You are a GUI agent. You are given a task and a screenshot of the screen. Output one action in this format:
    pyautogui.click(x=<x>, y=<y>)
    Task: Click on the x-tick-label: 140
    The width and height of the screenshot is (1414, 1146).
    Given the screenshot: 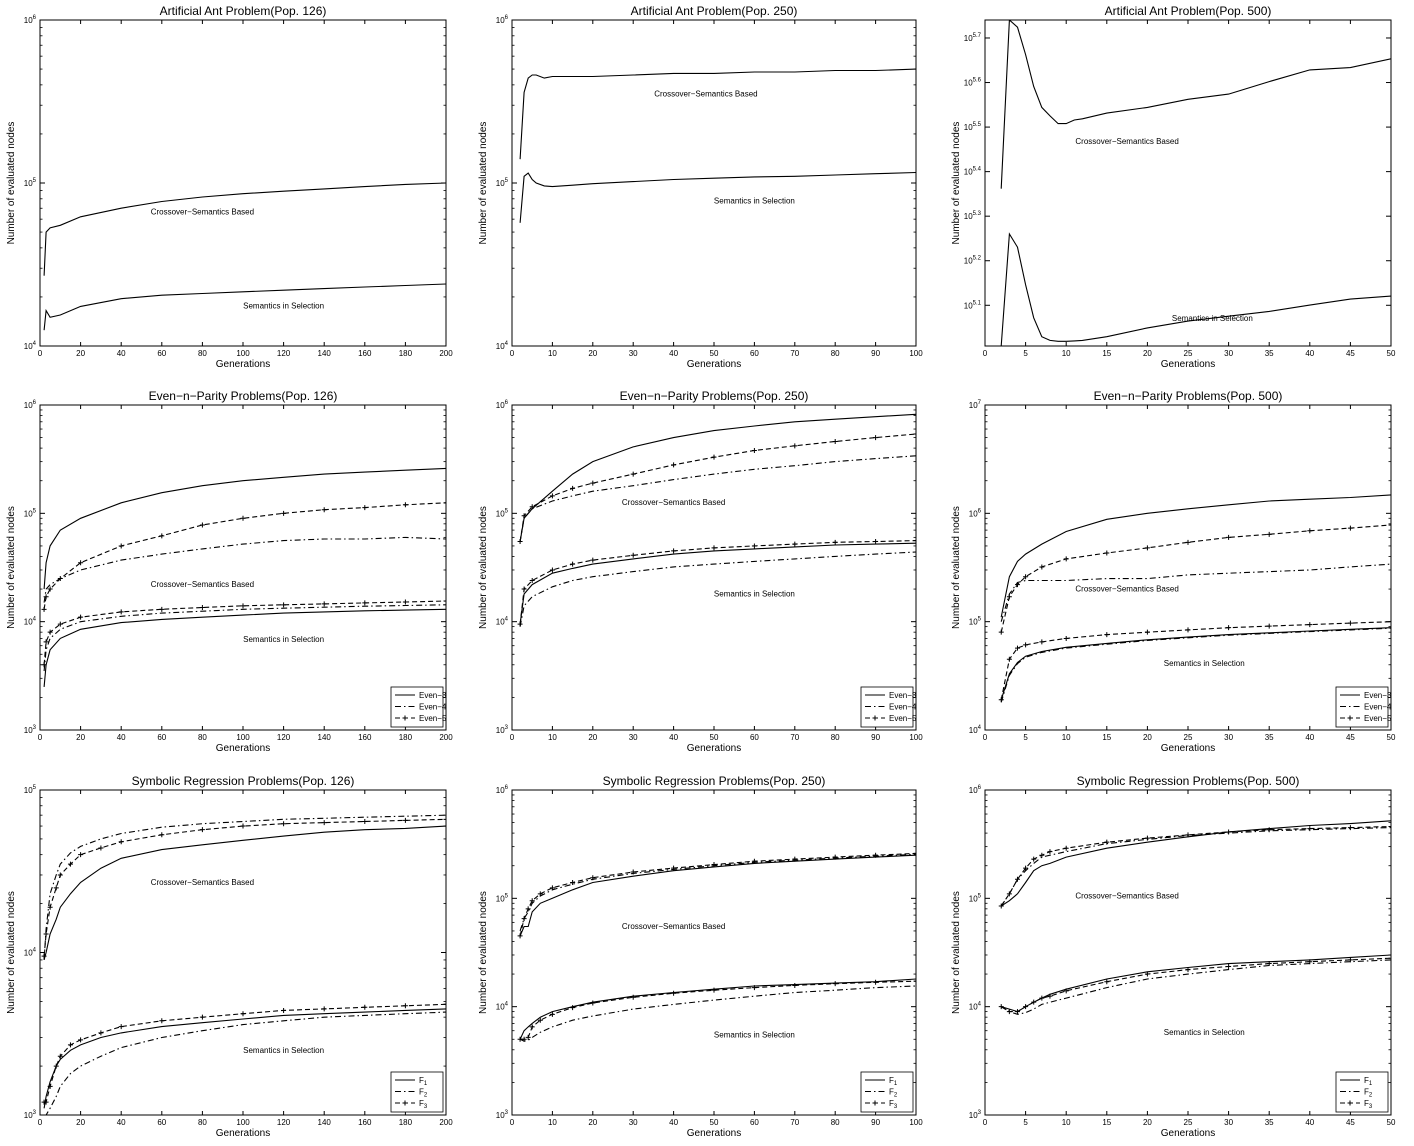 What is the action you would take?
    pyautogui.click(x=325, y=1122)
    